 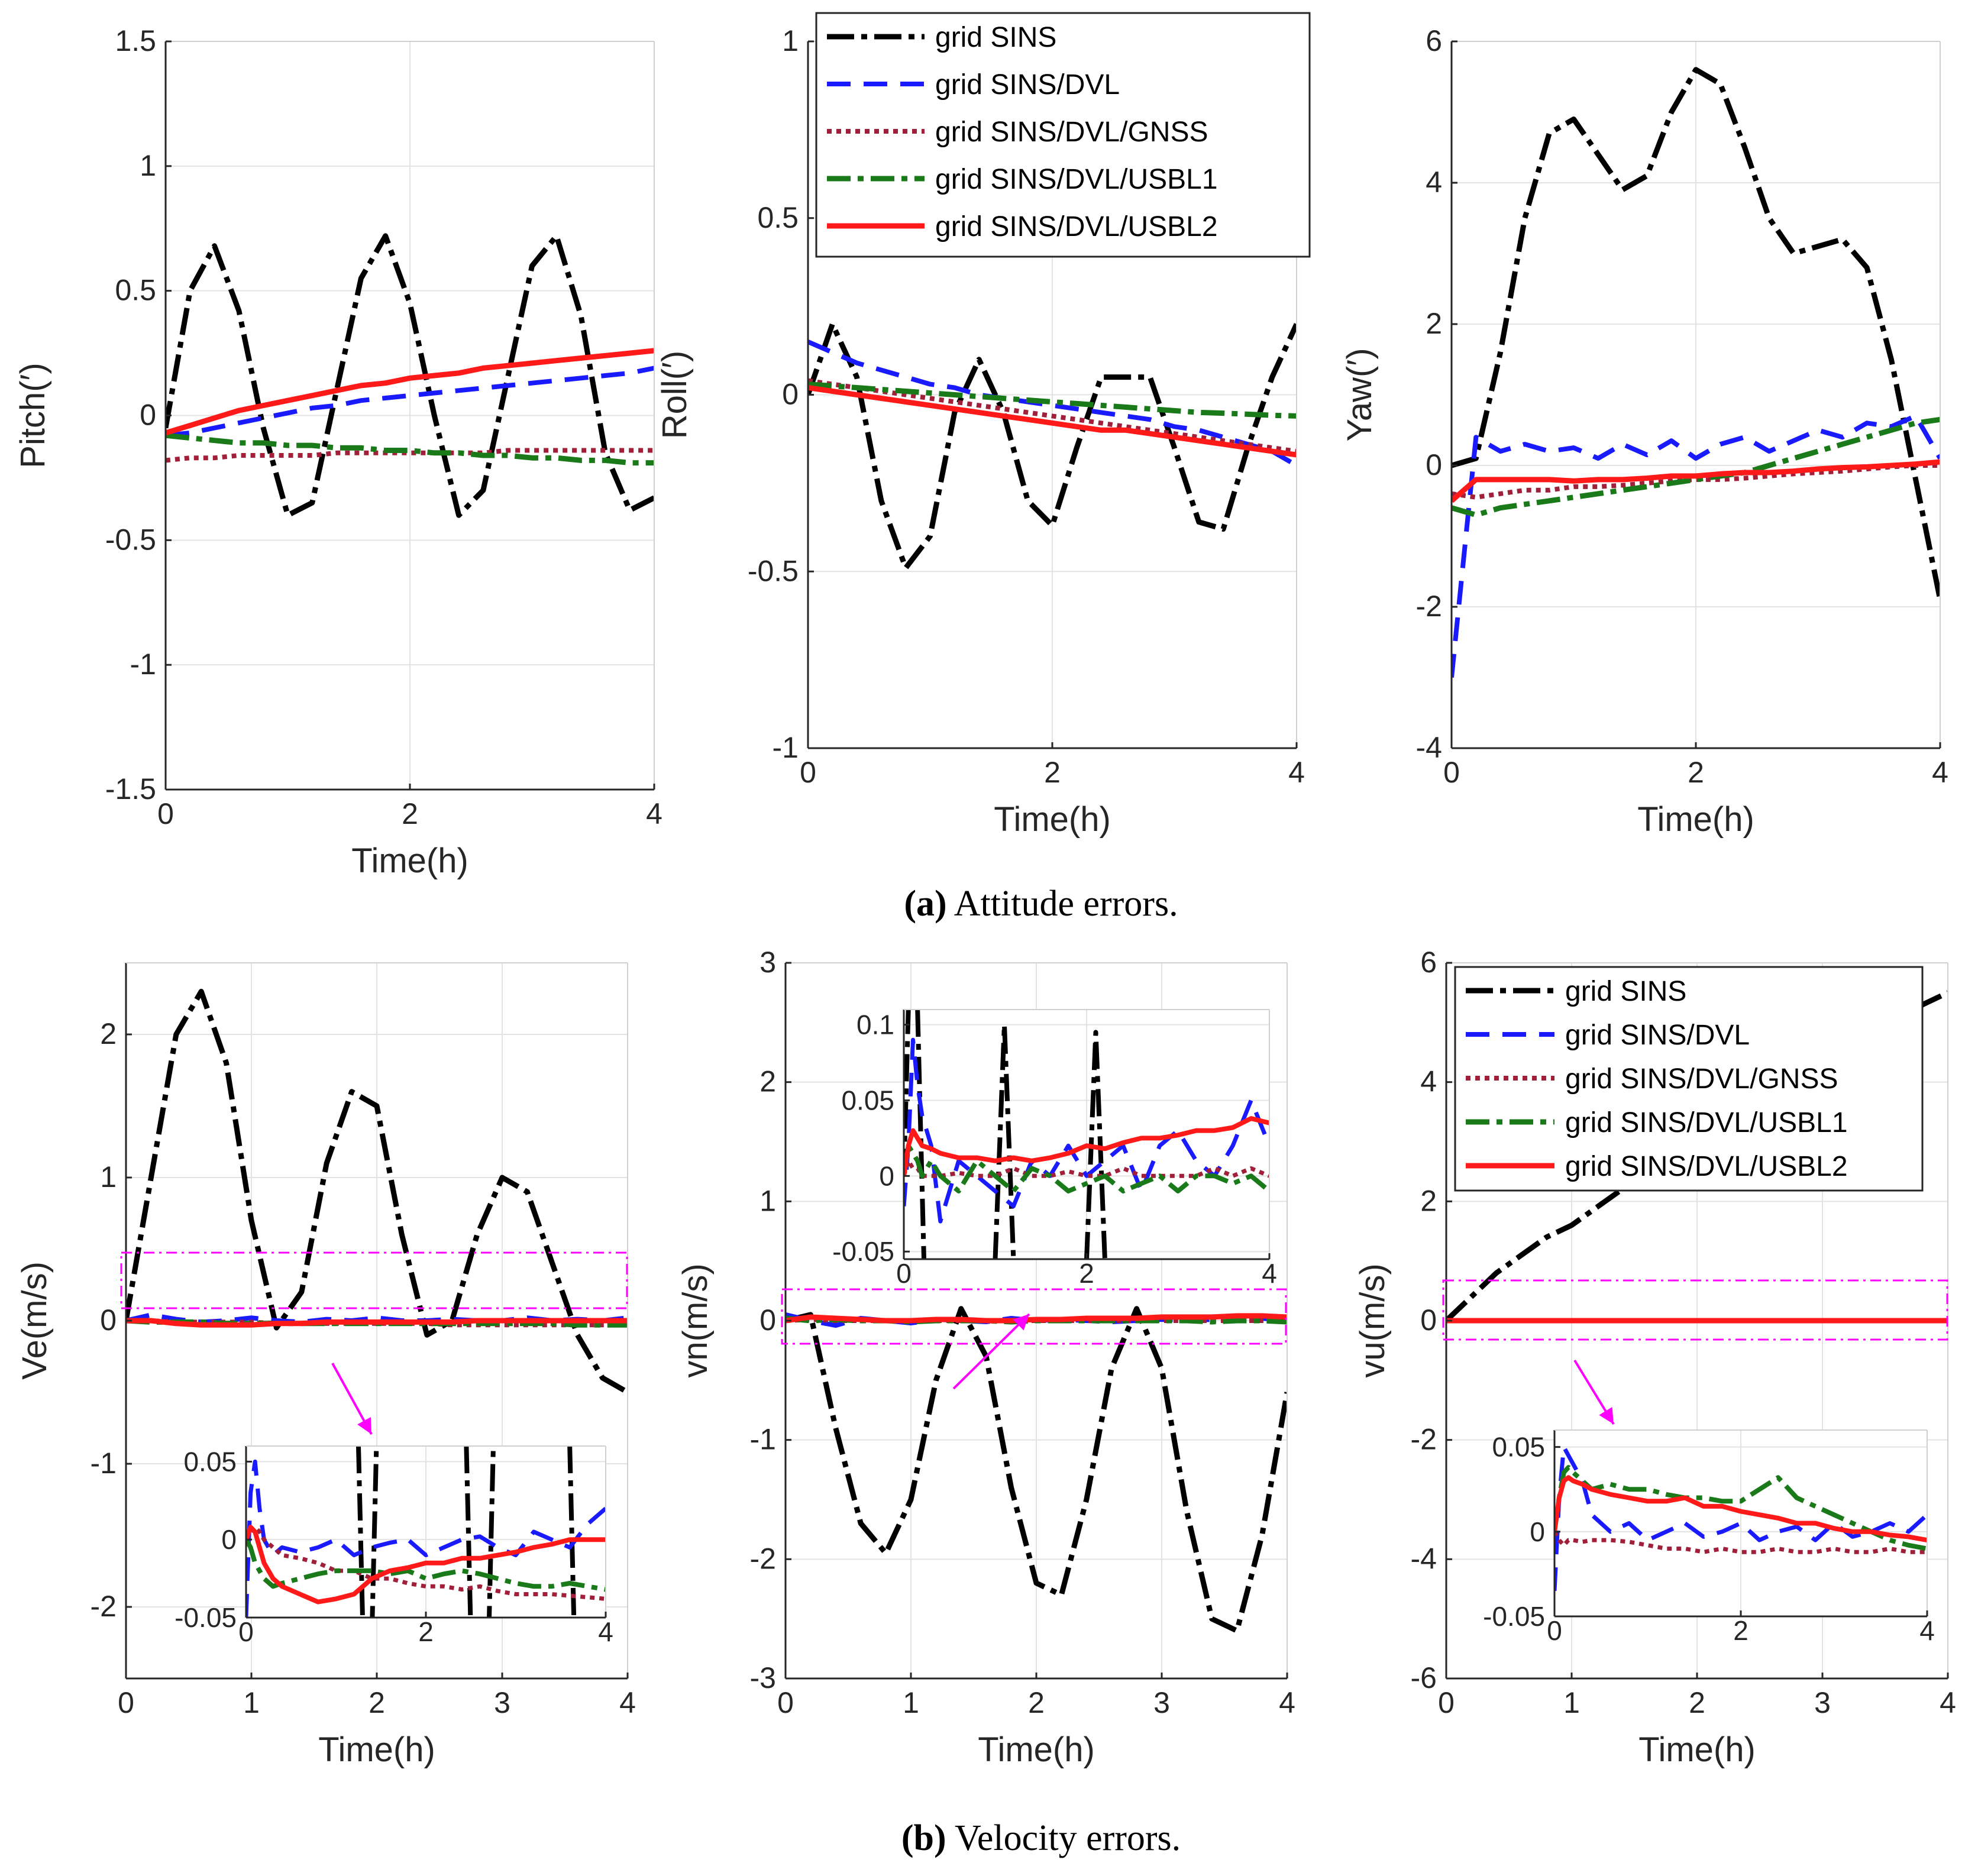 I want to click on vu-inset-series-grid-sins-dvl-usbl1, so click(x=1740, y=1508).